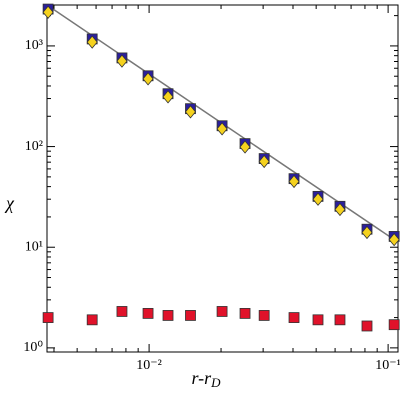  What do you see at coordinates (387, 365) in the screenshot?
I see `x-tick-label: 10⁻¹` at bounding box center [387, 365].